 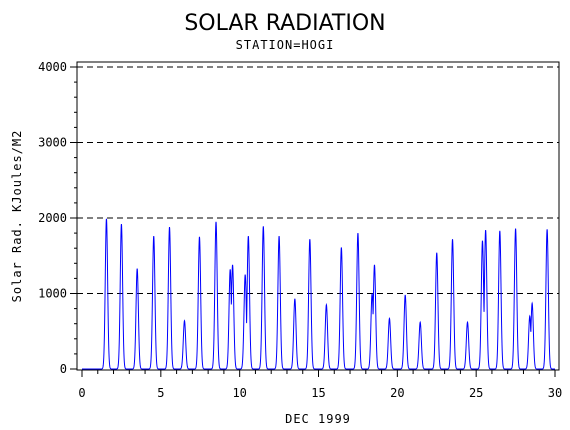 I want to click on x-tick-label: 25, so click(x=476, y=393).